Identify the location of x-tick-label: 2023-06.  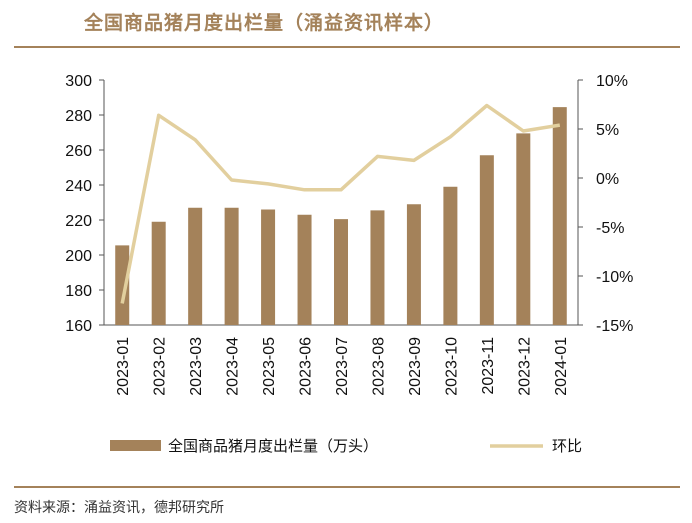
(306, 366).